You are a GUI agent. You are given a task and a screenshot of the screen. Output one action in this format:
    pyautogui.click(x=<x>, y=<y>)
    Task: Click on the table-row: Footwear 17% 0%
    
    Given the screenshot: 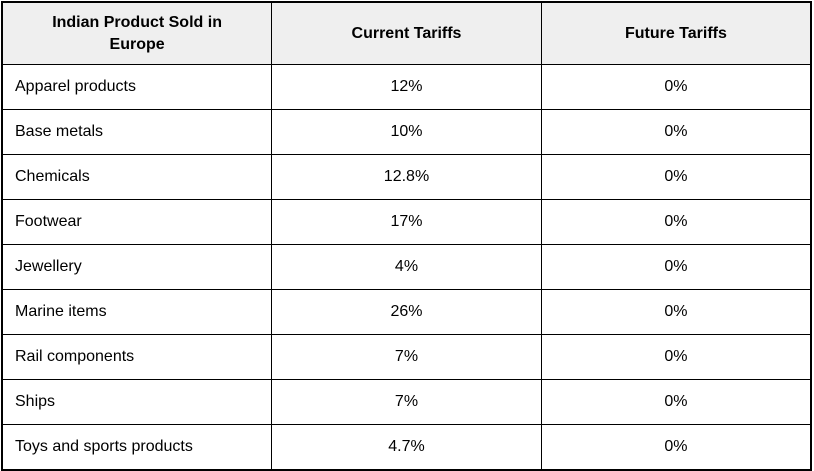 What is the action you would take?
    pyautogui.click(x=406, y=222)
    